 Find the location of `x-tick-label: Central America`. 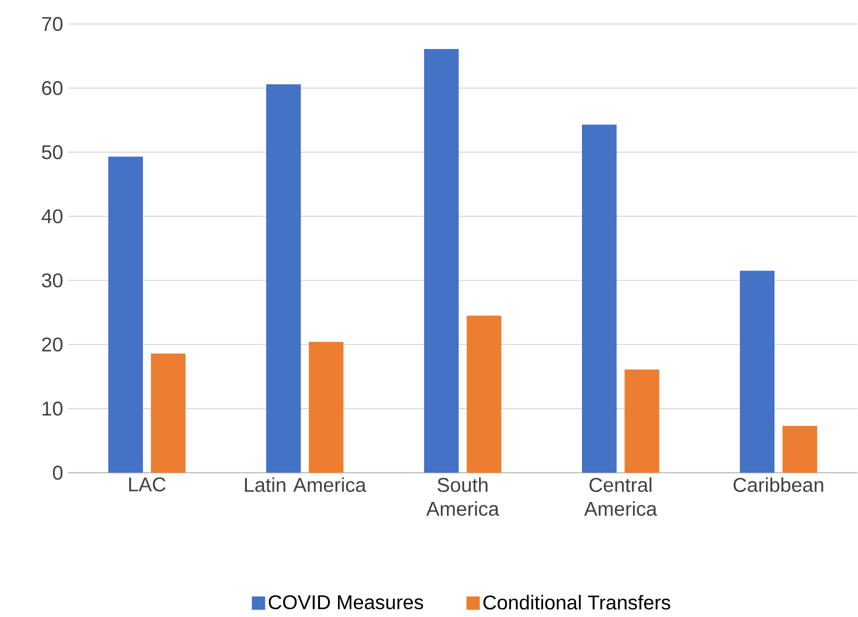

x-tick-label: Central America is located at coordinates (621, 497).